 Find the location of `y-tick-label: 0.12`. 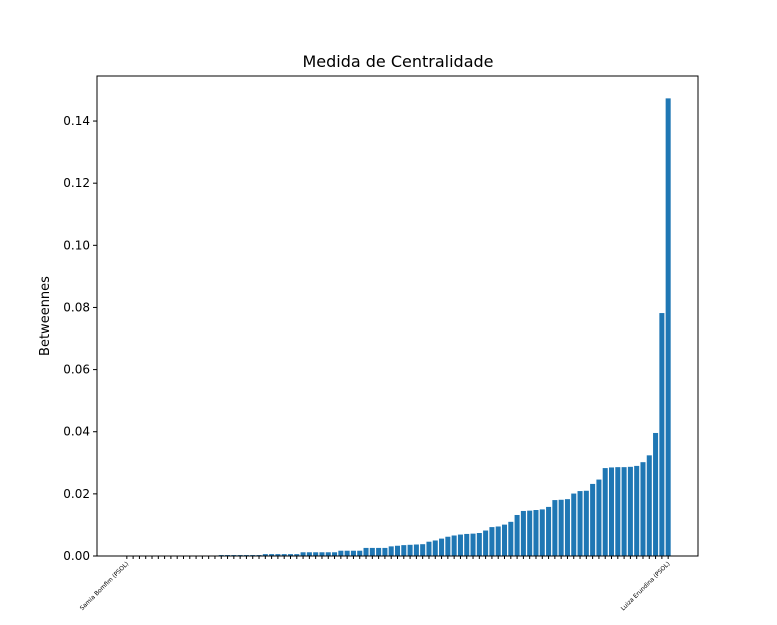

y-tick-label: 0.12 is located at coordinates (76, 183).